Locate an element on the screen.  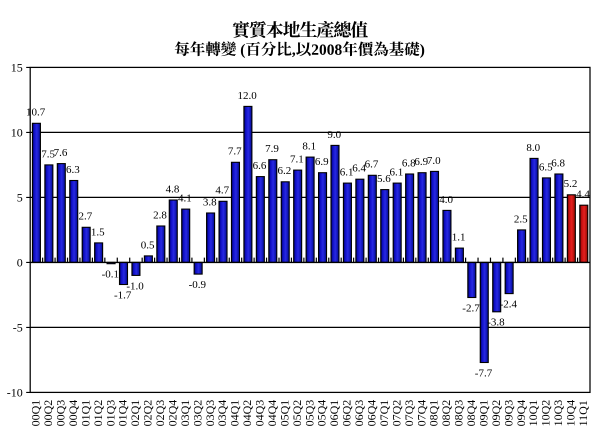
svg-text: 04Q3 is located at coordinates (260, 413).